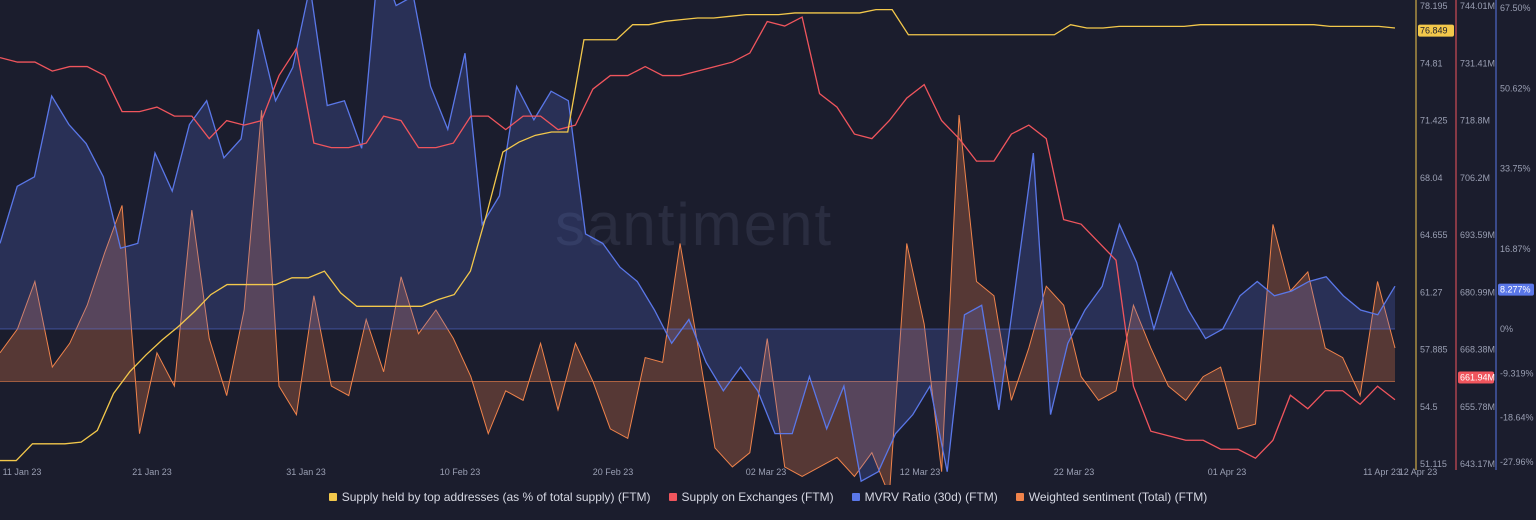  I want to click on badge-label: 661.94M, so click(1477, 377).